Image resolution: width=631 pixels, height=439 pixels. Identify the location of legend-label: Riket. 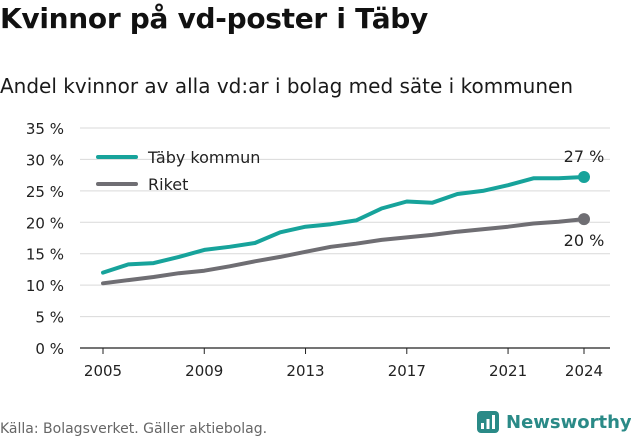
(168, 184).